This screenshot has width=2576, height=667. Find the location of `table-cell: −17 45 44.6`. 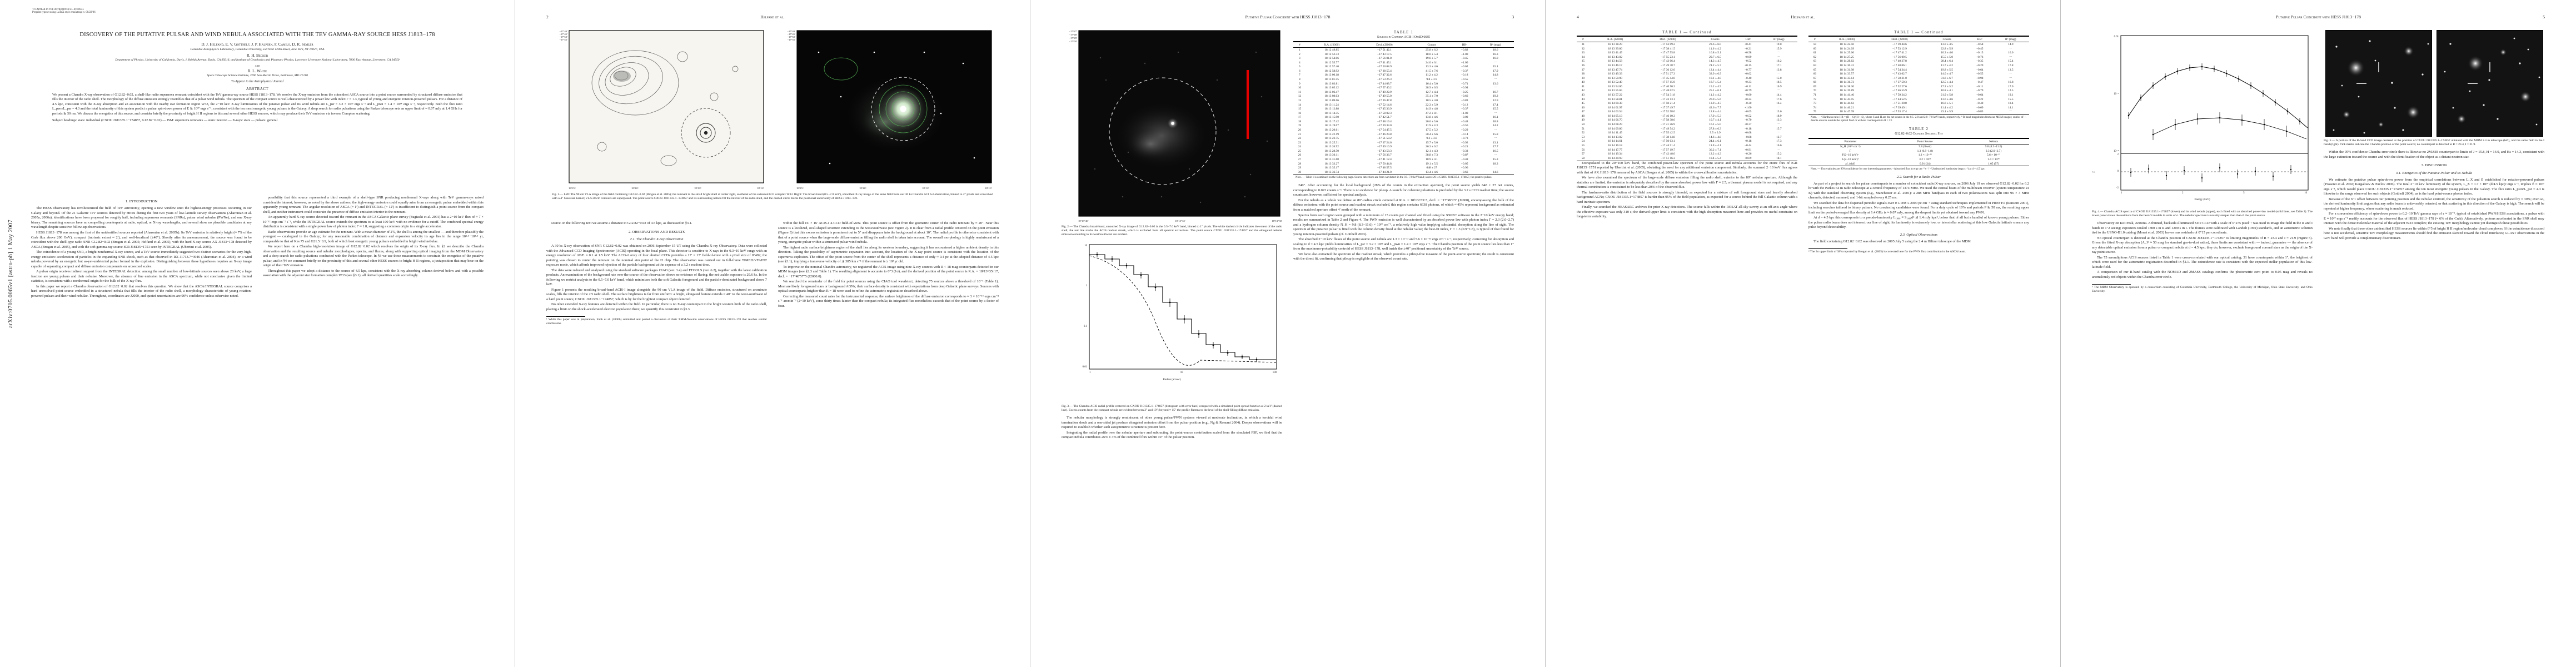

table-cell: −17 45 44.6 is located at coordinates (1667, 78).